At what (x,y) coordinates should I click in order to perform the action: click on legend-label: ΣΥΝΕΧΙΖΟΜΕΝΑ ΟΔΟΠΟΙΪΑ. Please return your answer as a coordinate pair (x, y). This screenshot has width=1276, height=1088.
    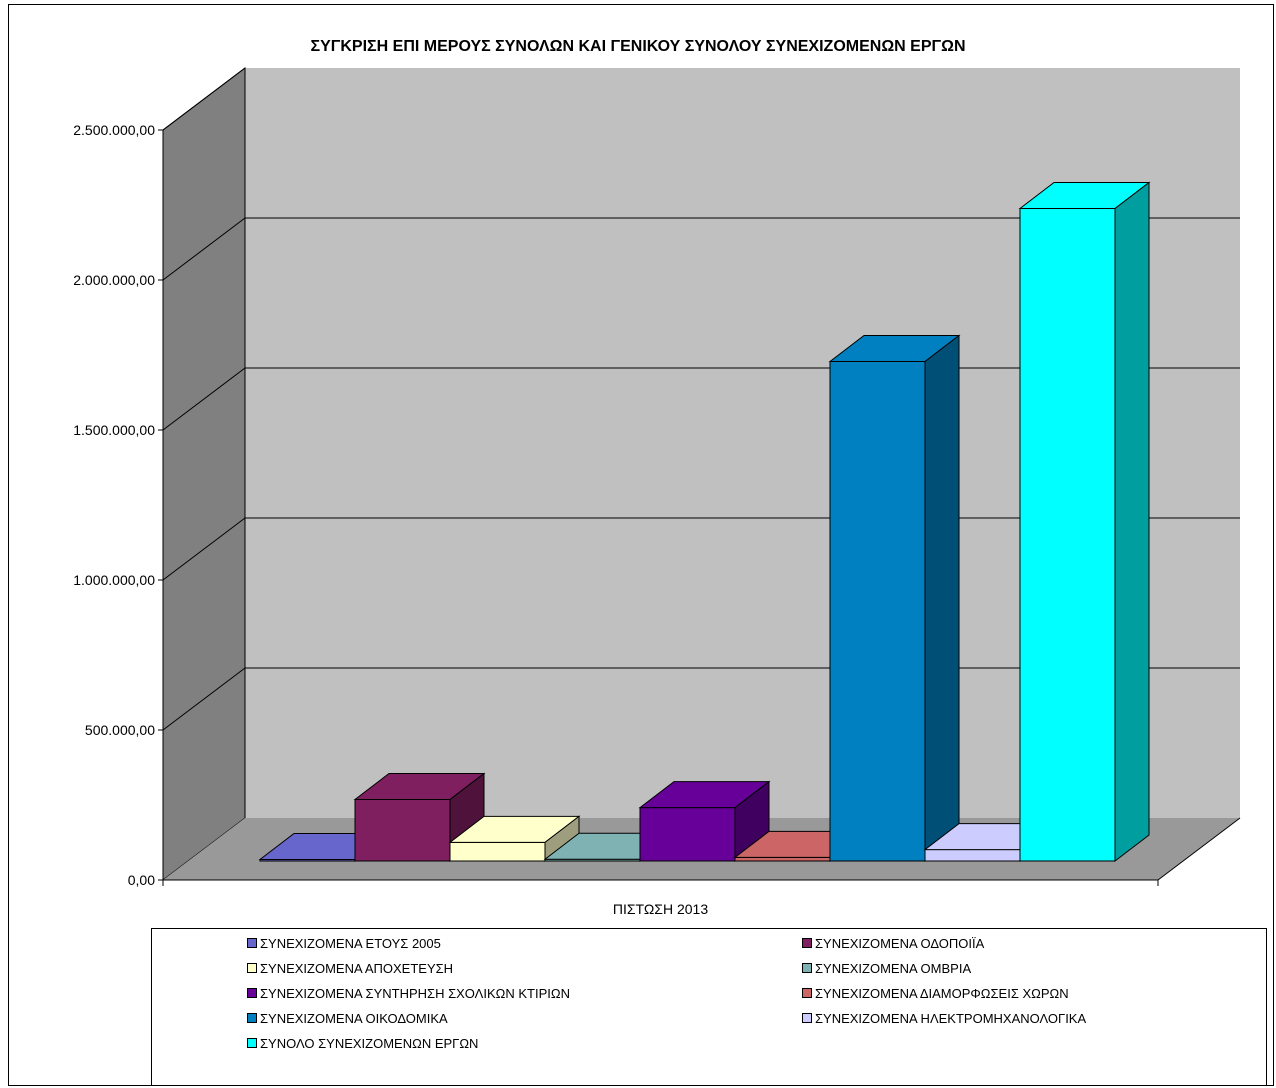
    Looking at the image, I should click on (900, 943).